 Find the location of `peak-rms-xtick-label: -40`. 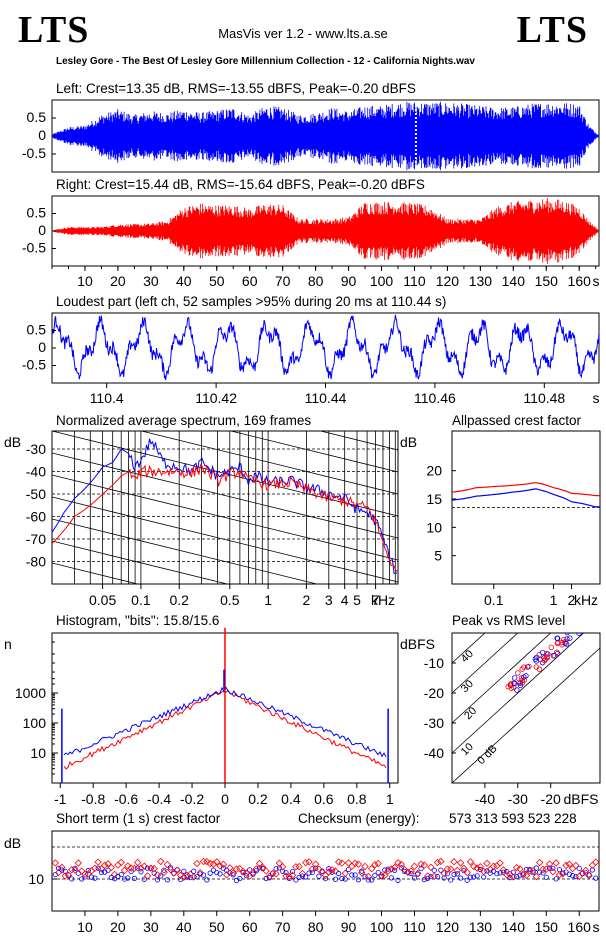

peak-rms-xtick-label: -40 is located at coordinates (485, 799).